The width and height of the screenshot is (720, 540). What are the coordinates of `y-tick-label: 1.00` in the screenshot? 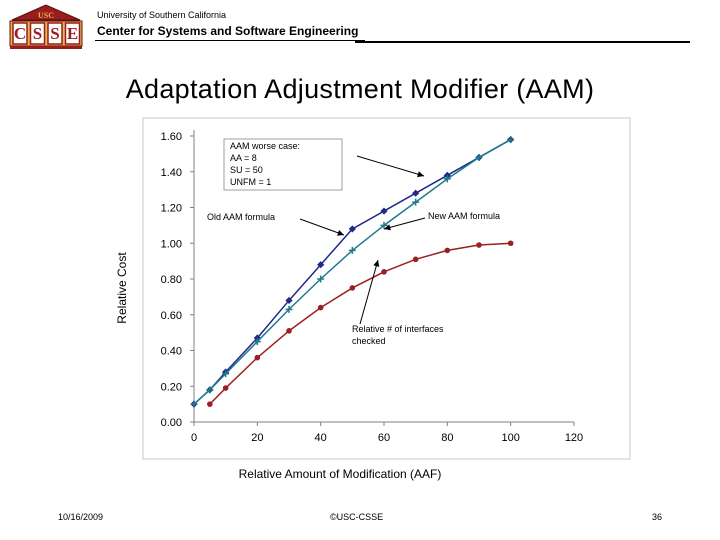 It's located at (171, 244).